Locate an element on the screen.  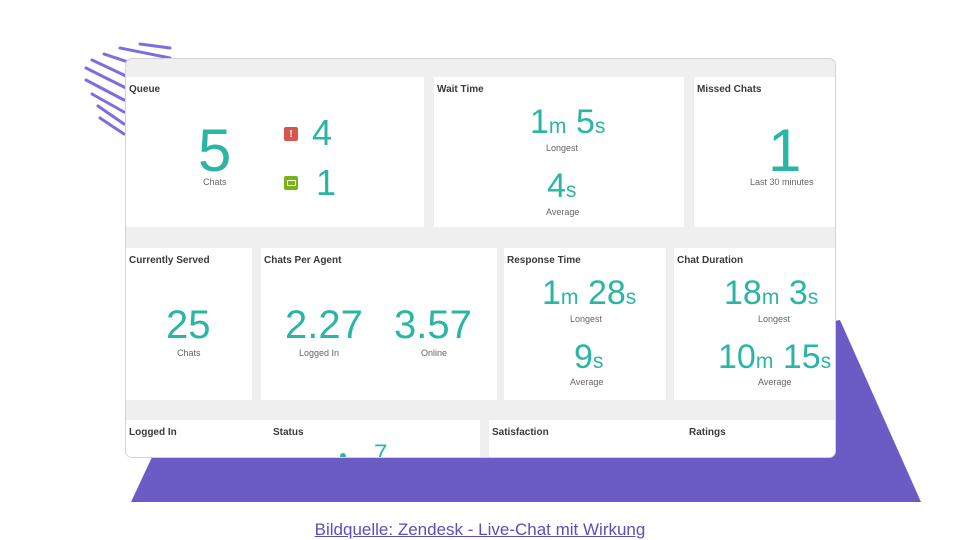
chat-duration-average-label: Average is located at coordinates (775, 382).